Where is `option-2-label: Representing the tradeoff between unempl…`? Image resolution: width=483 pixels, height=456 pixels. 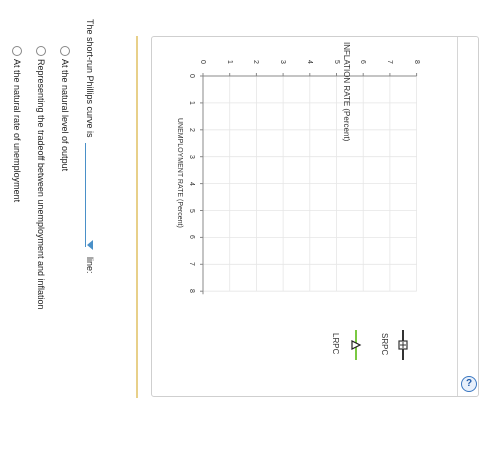 option-2-label: Representing the tradeoff between unempl… is located at coordinates (41, 184).